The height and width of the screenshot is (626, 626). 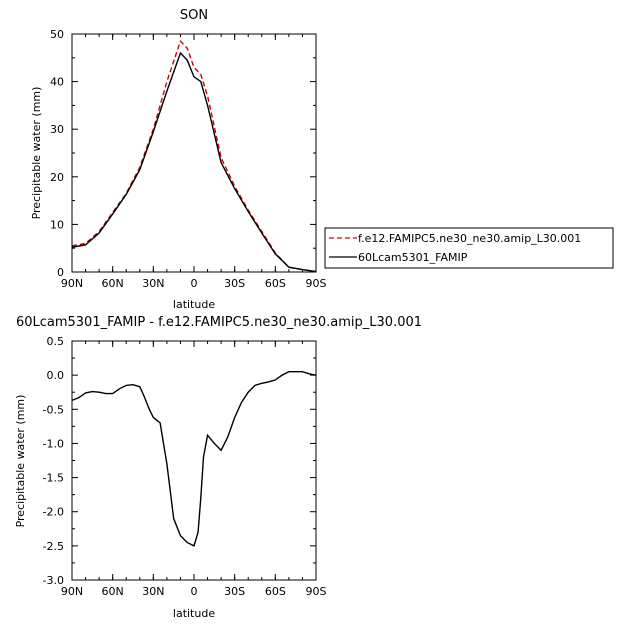 What do you see at coordinates (53, 580) in the screenshot?
I see `y-tick-label: -3.0` at bounding box center [53, 580].